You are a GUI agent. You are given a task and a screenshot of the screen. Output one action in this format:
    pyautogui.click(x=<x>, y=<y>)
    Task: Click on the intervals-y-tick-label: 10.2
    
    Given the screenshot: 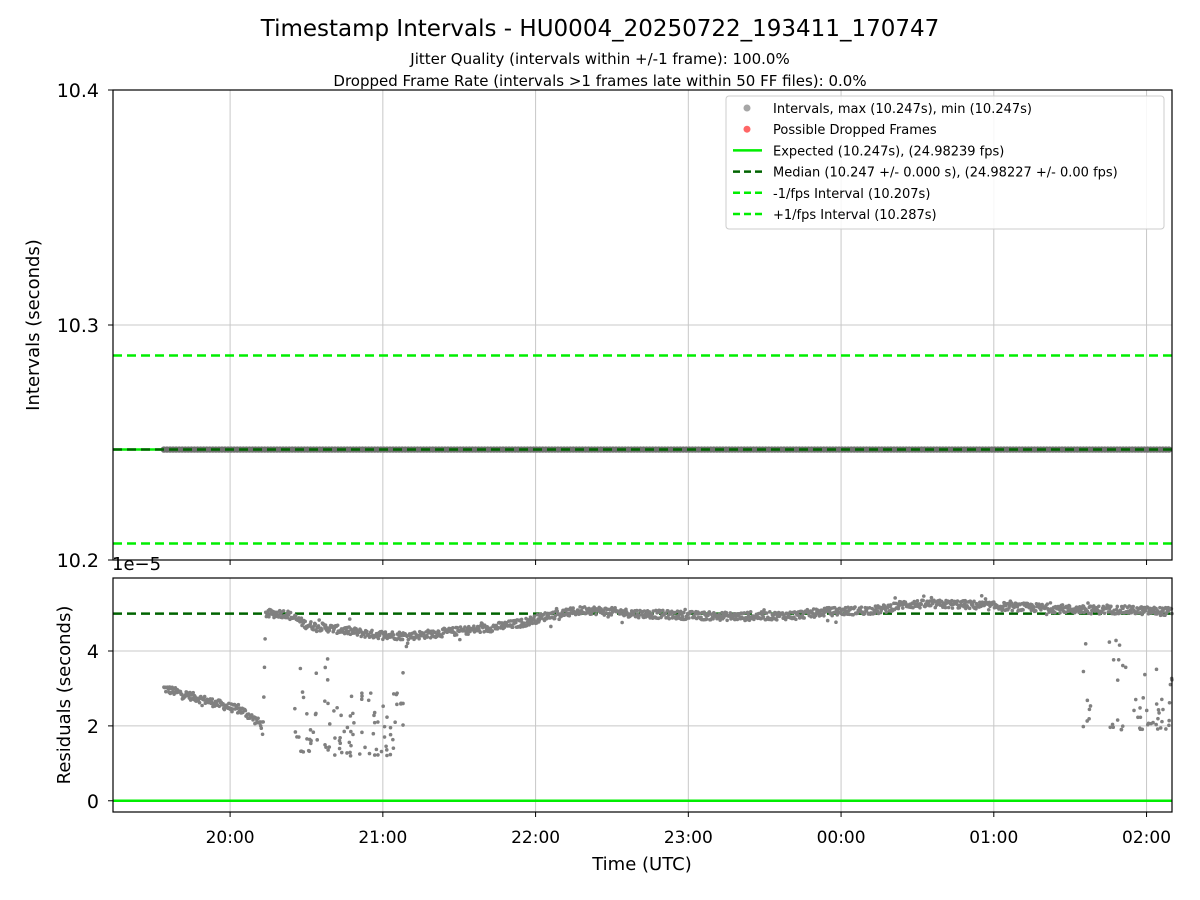 What is the action you would take?
    pyautogui.click(x=78, y=561)
    